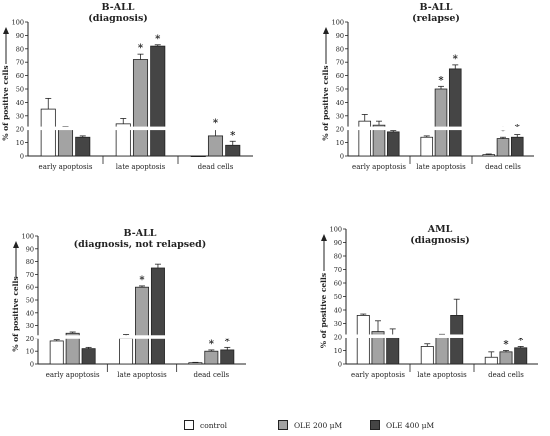 The height and width of the screenshot is (436, 550). I want to click on chart-subtitle: (diagnosis, not relapsed), so click(140, 244).